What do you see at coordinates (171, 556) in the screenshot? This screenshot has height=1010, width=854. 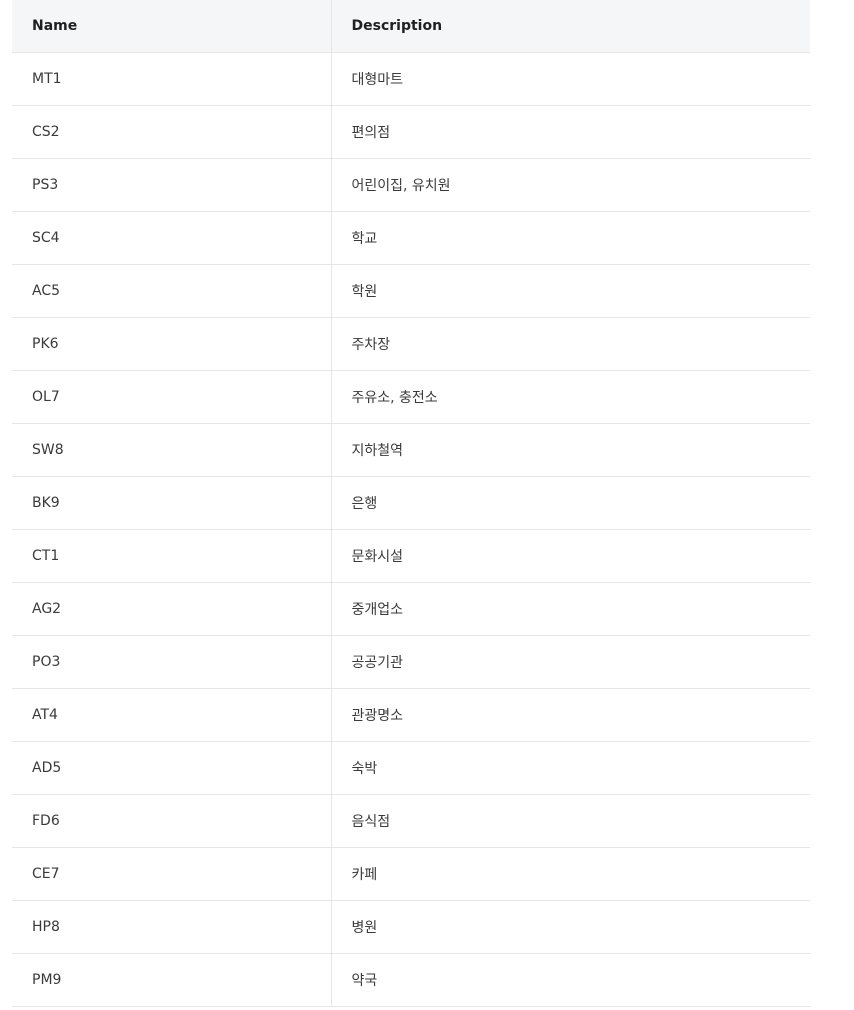 I see `cell-name: CT1` at bounding box center [171, 556].